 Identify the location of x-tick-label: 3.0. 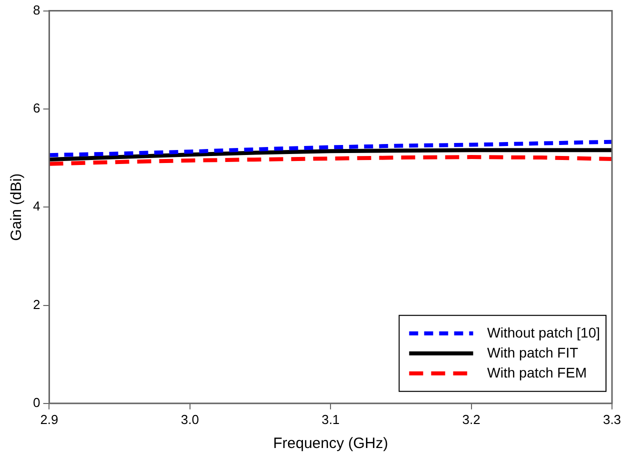
(189, 419).